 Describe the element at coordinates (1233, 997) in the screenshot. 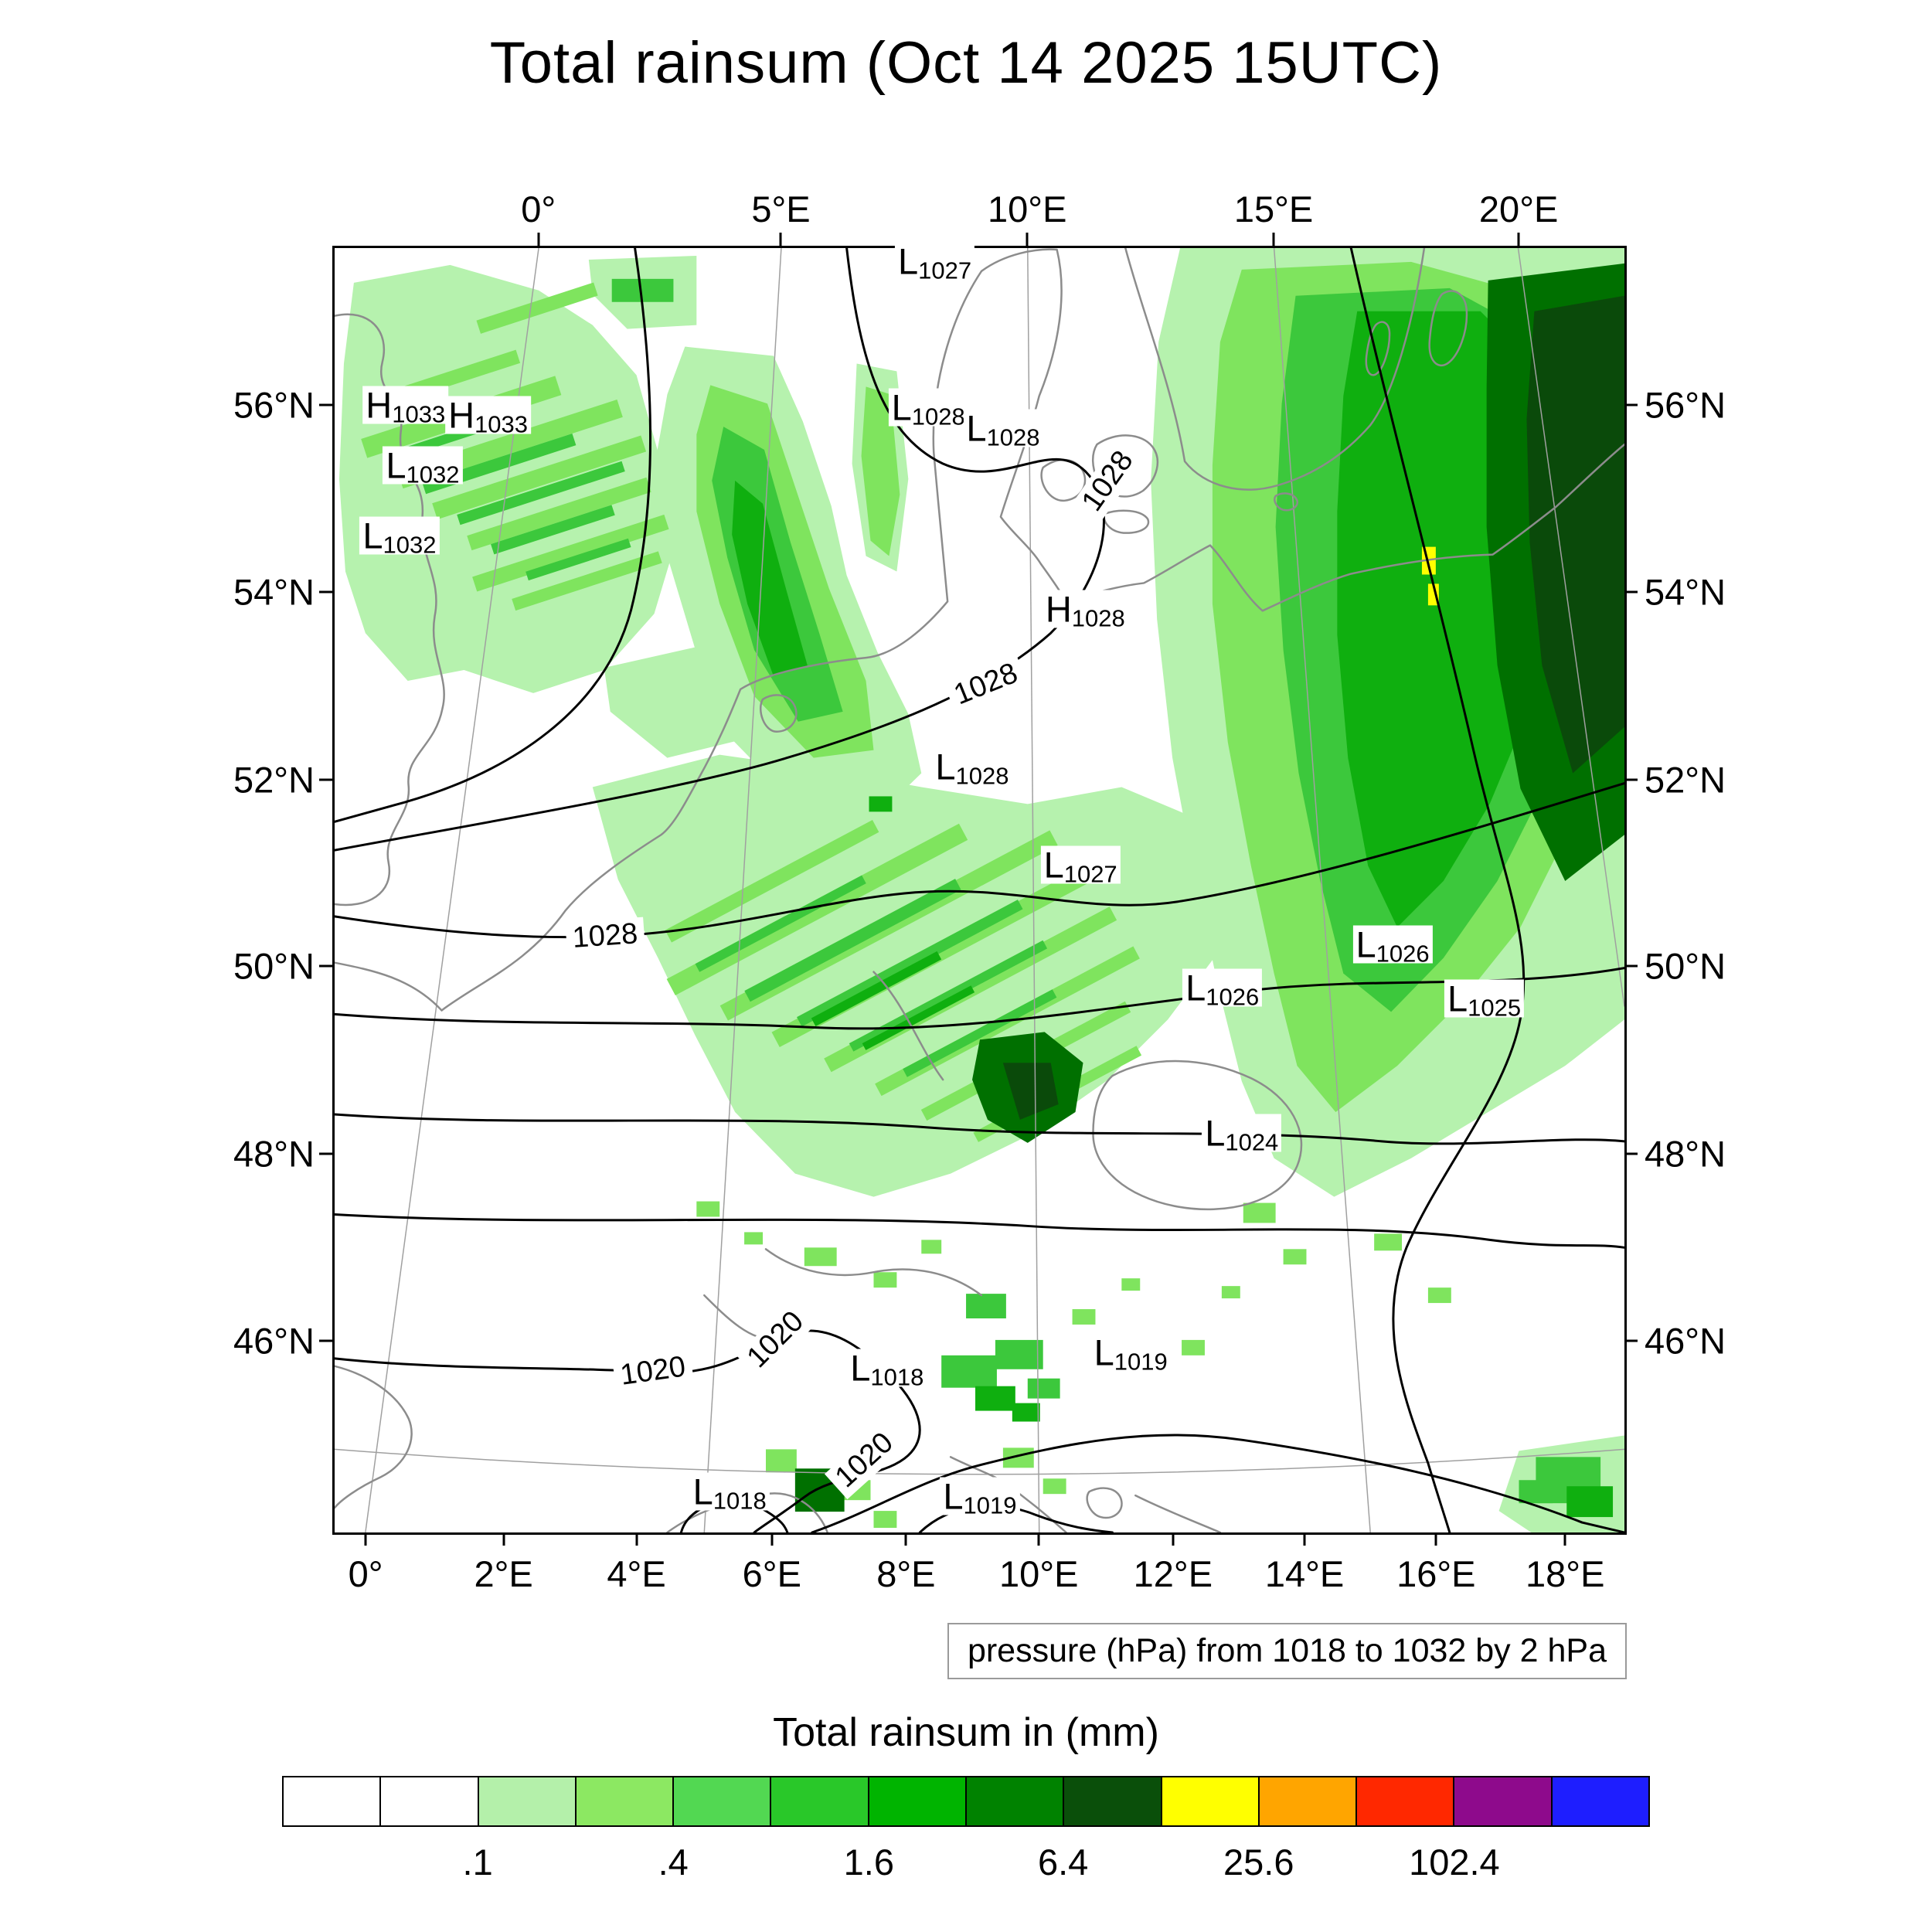

I see `pressure-center-value: 1026` at that location.